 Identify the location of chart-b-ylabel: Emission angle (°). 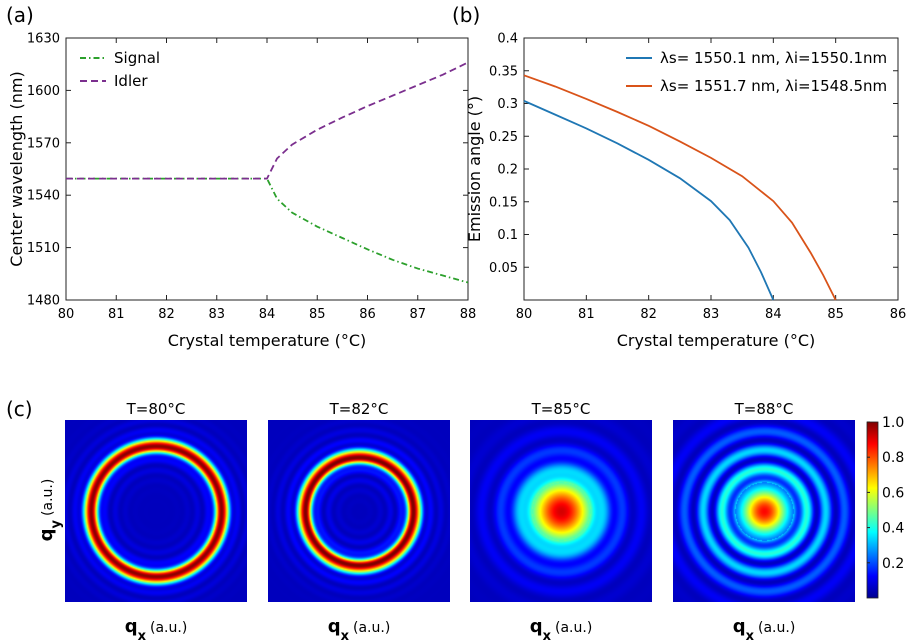
(474, 169).